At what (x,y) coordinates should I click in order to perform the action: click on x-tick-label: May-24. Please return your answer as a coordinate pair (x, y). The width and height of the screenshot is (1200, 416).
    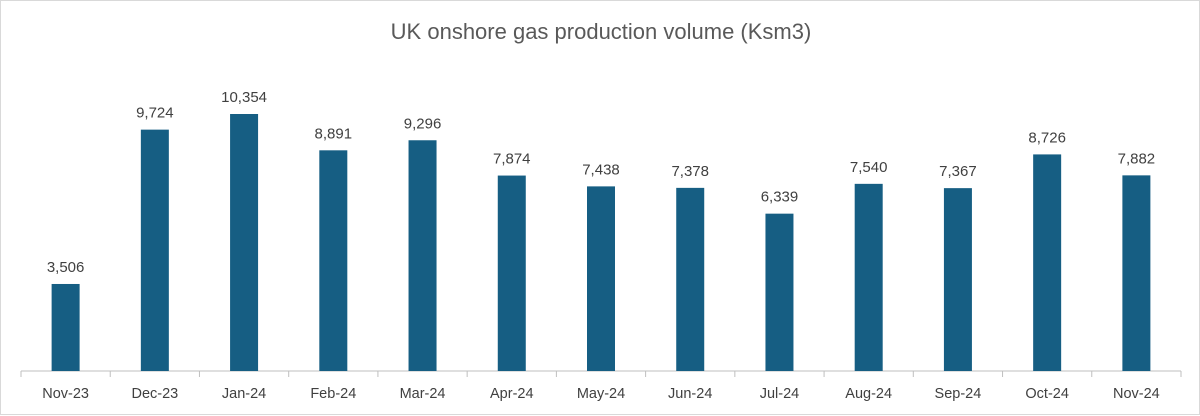
    Looking at the image, I should click on (601, 394).